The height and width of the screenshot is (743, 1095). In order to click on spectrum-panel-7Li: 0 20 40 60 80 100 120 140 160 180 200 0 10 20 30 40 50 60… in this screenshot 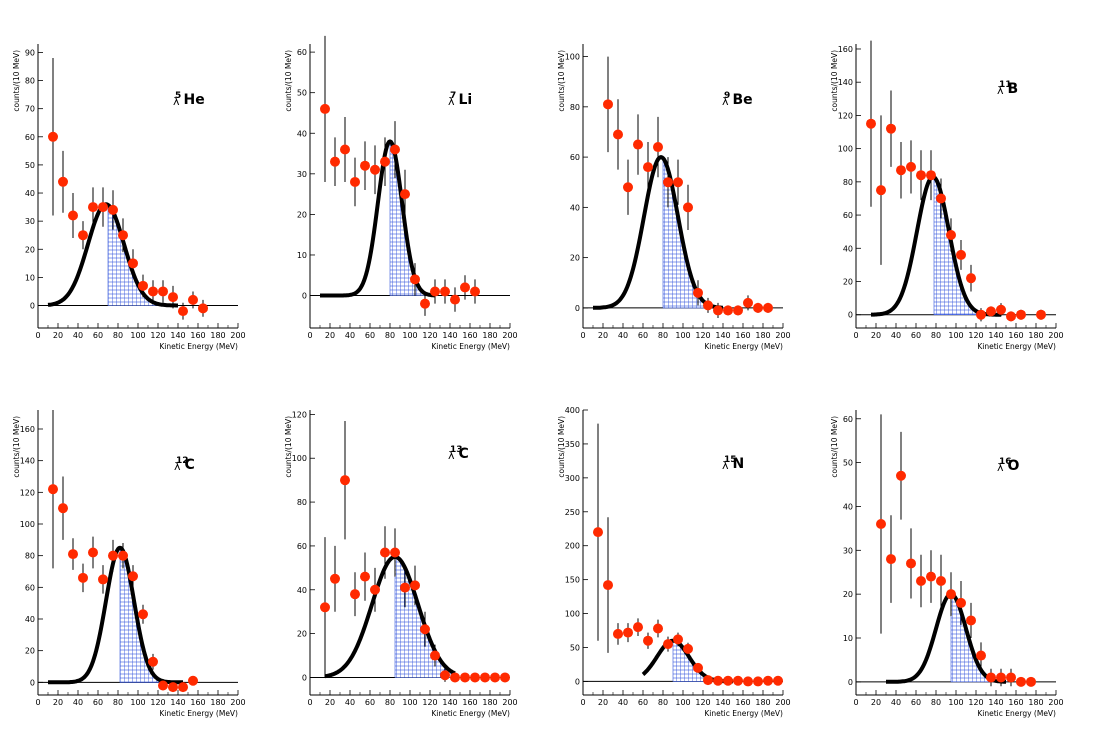, I will do `click(401, 193)`.